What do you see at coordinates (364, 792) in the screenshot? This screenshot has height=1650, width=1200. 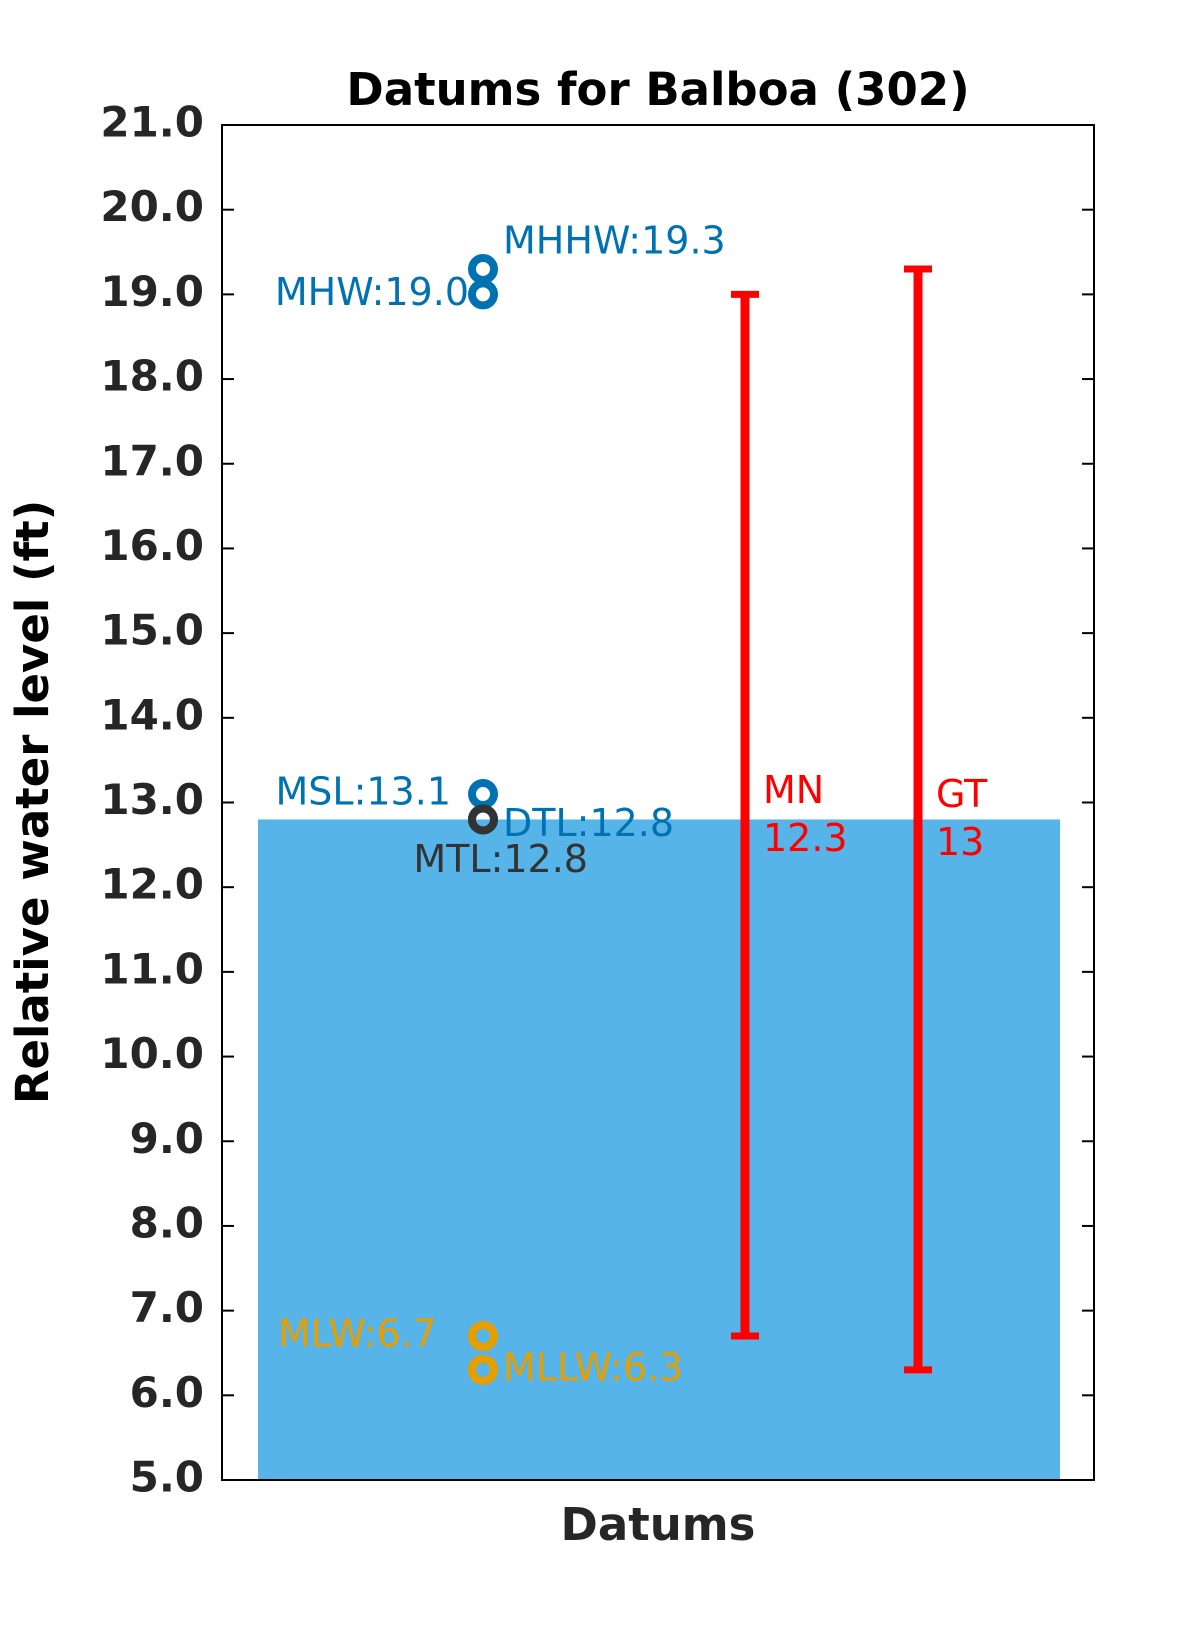 I see `datum-label: MSL:13.1` at bounding box center [364, 792].